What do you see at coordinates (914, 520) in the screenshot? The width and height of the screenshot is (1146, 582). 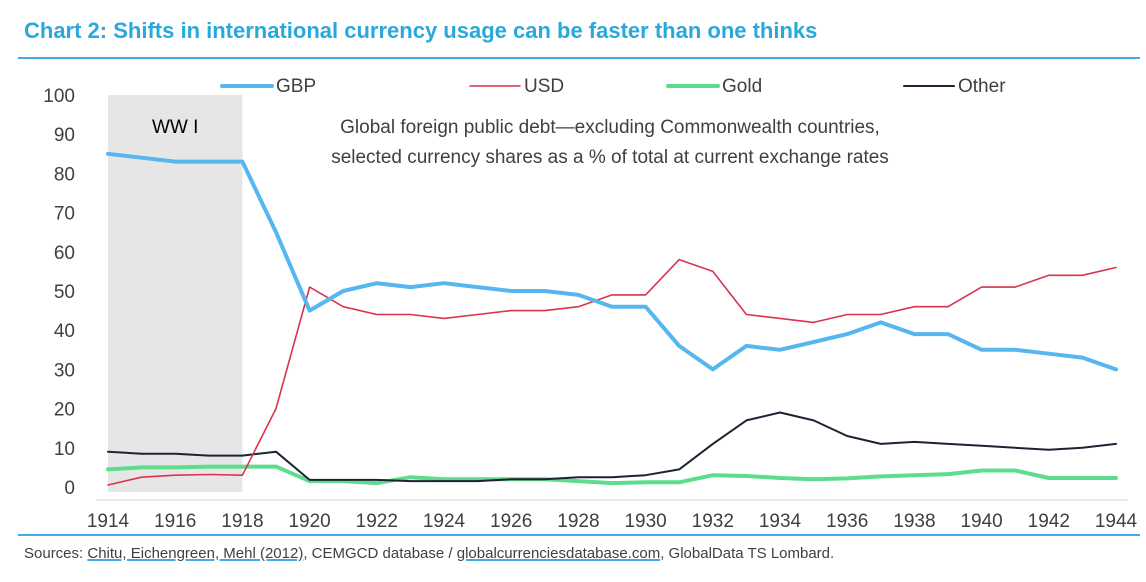 I see `x-tick-label: 1938` at bounding box center [914, 520].